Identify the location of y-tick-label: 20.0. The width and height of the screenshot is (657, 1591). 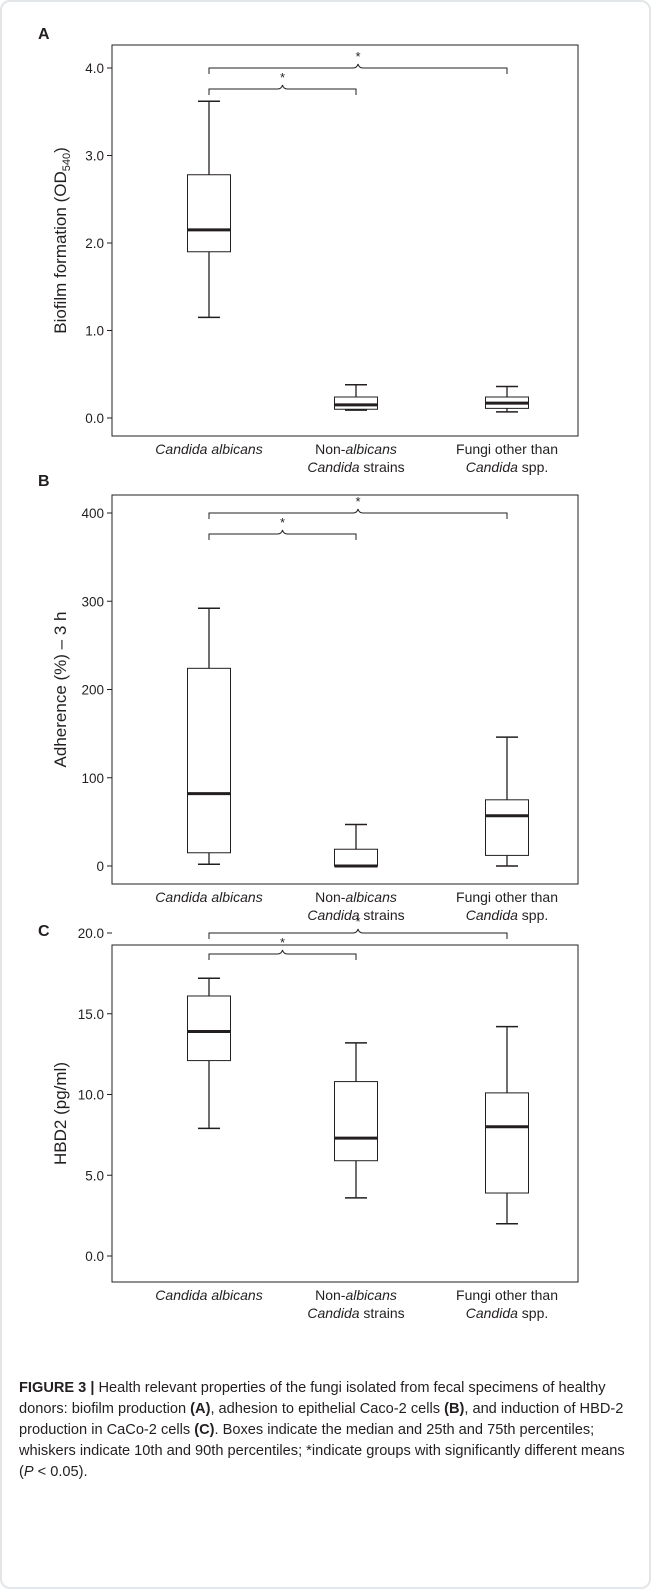
(91, 933).